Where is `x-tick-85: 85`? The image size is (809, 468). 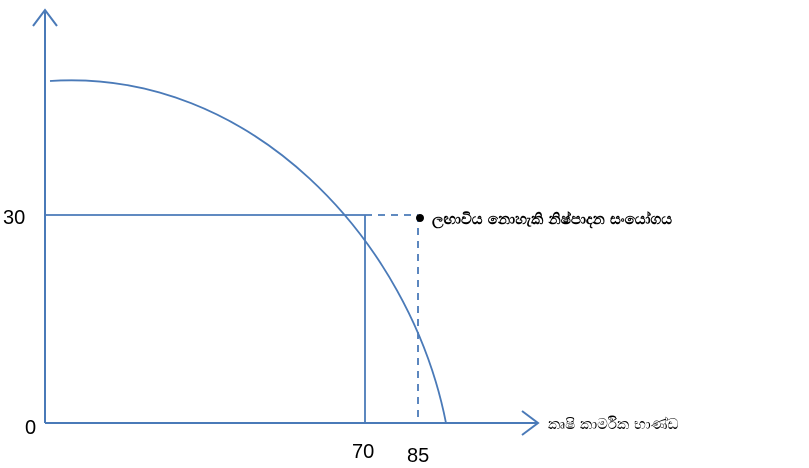
x-tick-85: 85 is located at coordinates (418, 456).